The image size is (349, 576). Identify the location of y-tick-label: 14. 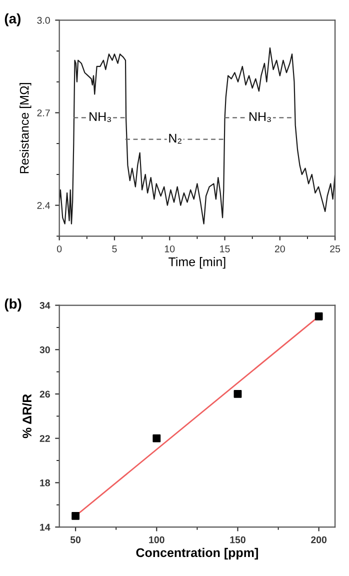
(45, 527).